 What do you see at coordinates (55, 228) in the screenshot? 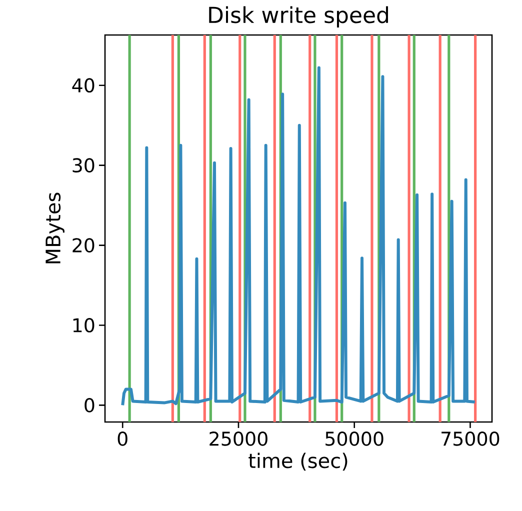
I see `y-axis-title: MBytes` at bounding box center [55, 228].